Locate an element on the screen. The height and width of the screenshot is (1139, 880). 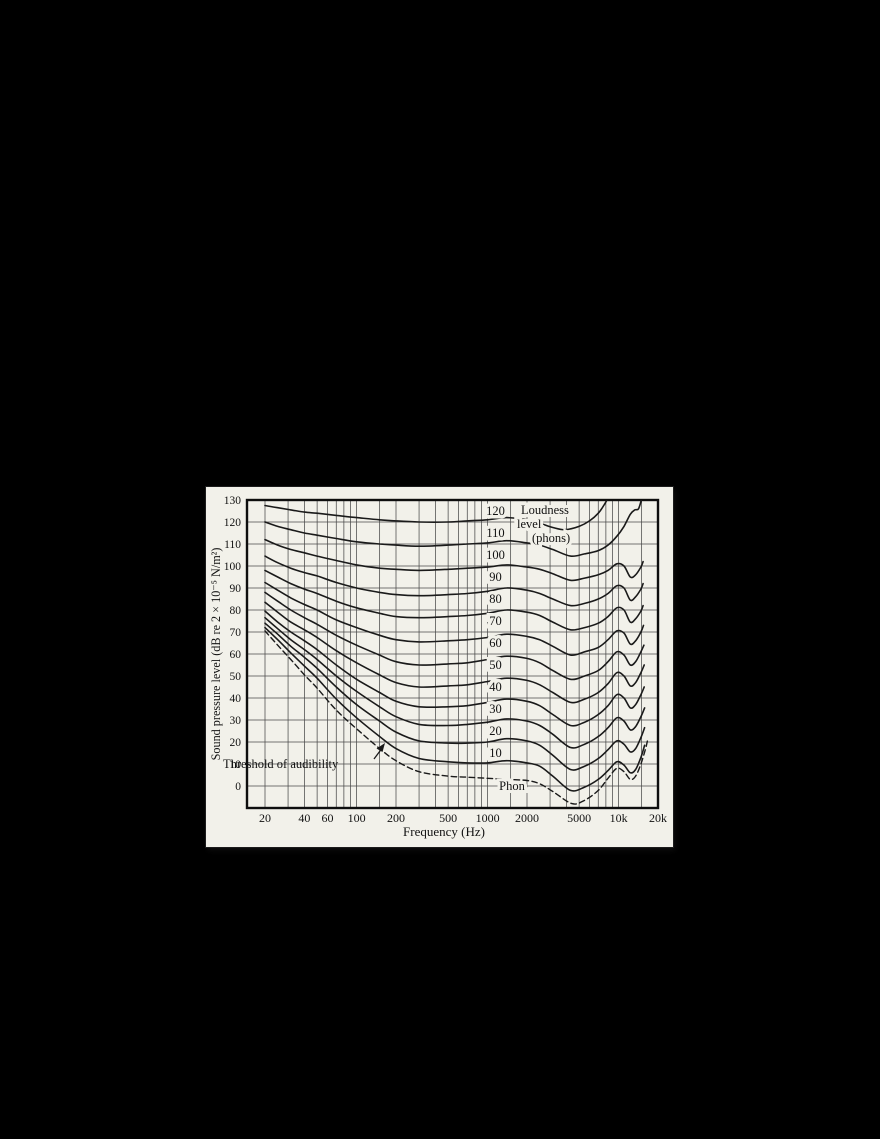
y-tick-20: 20 is located at coordinates (236, 743).